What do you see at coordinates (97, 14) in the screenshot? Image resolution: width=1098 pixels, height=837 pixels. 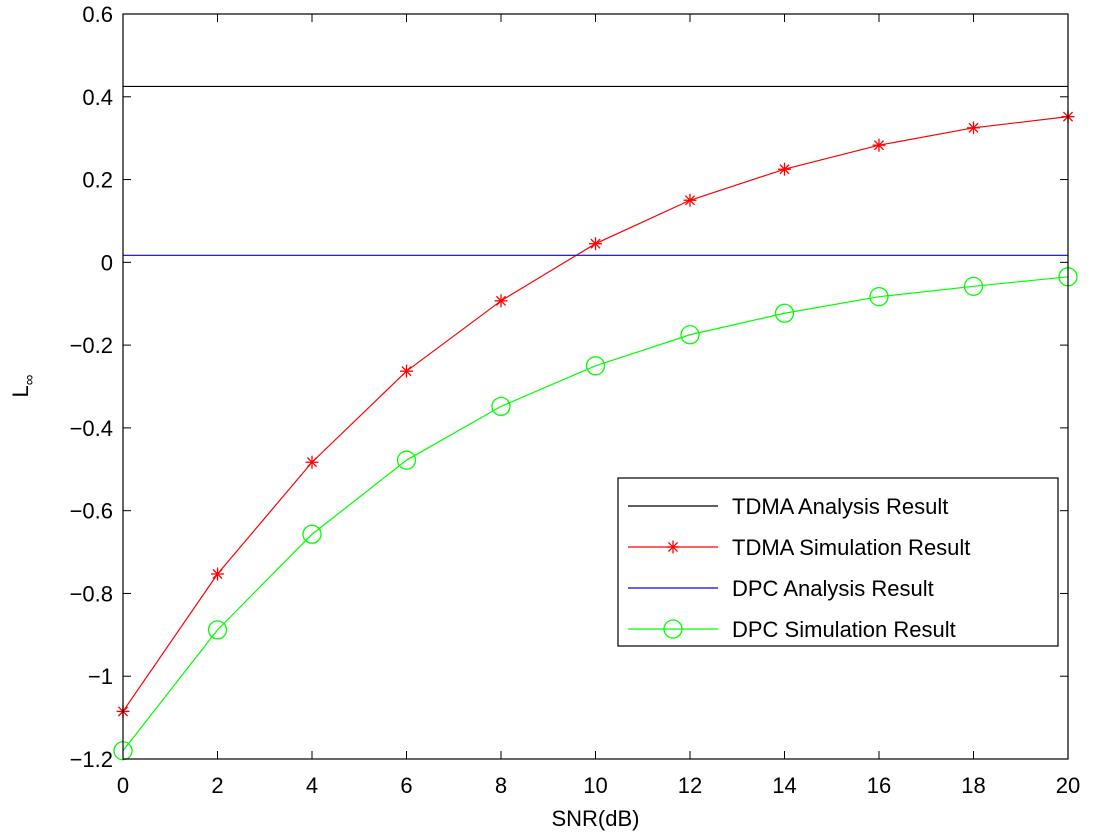 I see `y-tick-label: 0.6` at bounding box center [97, 14].